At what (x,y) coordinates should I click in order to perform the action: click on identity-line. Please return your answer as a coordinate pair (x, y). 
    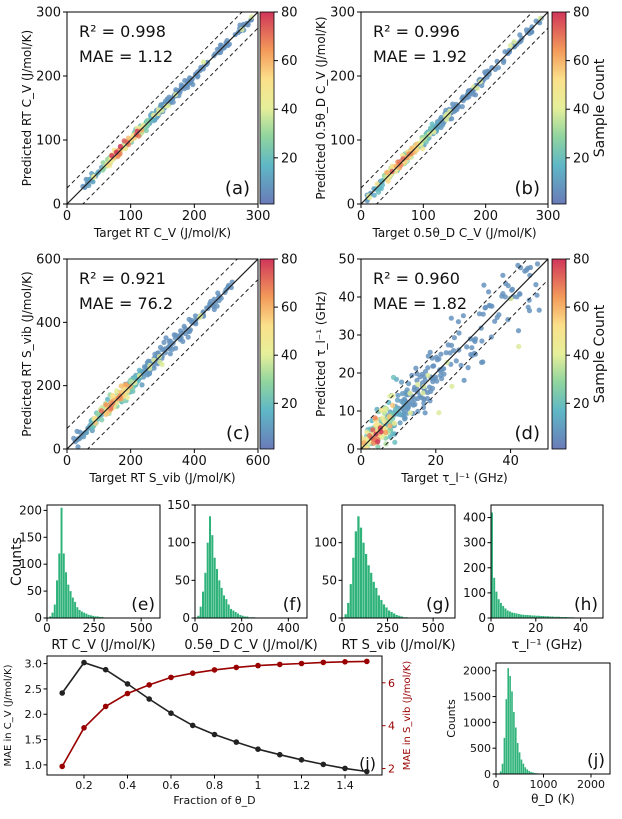
    Looking at the image, I should click on (454, 354).